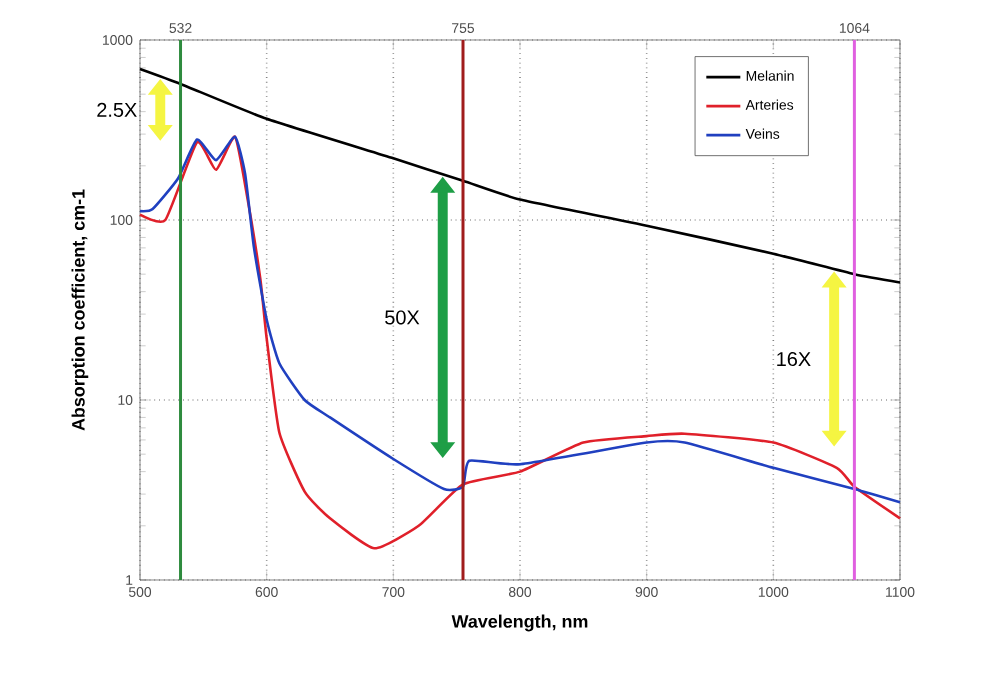 The width and height of the screenshot is (1000, 694). Describe the element at coordinates (402, 317) in the screenshot. I see `annotation: 50X` at that location.